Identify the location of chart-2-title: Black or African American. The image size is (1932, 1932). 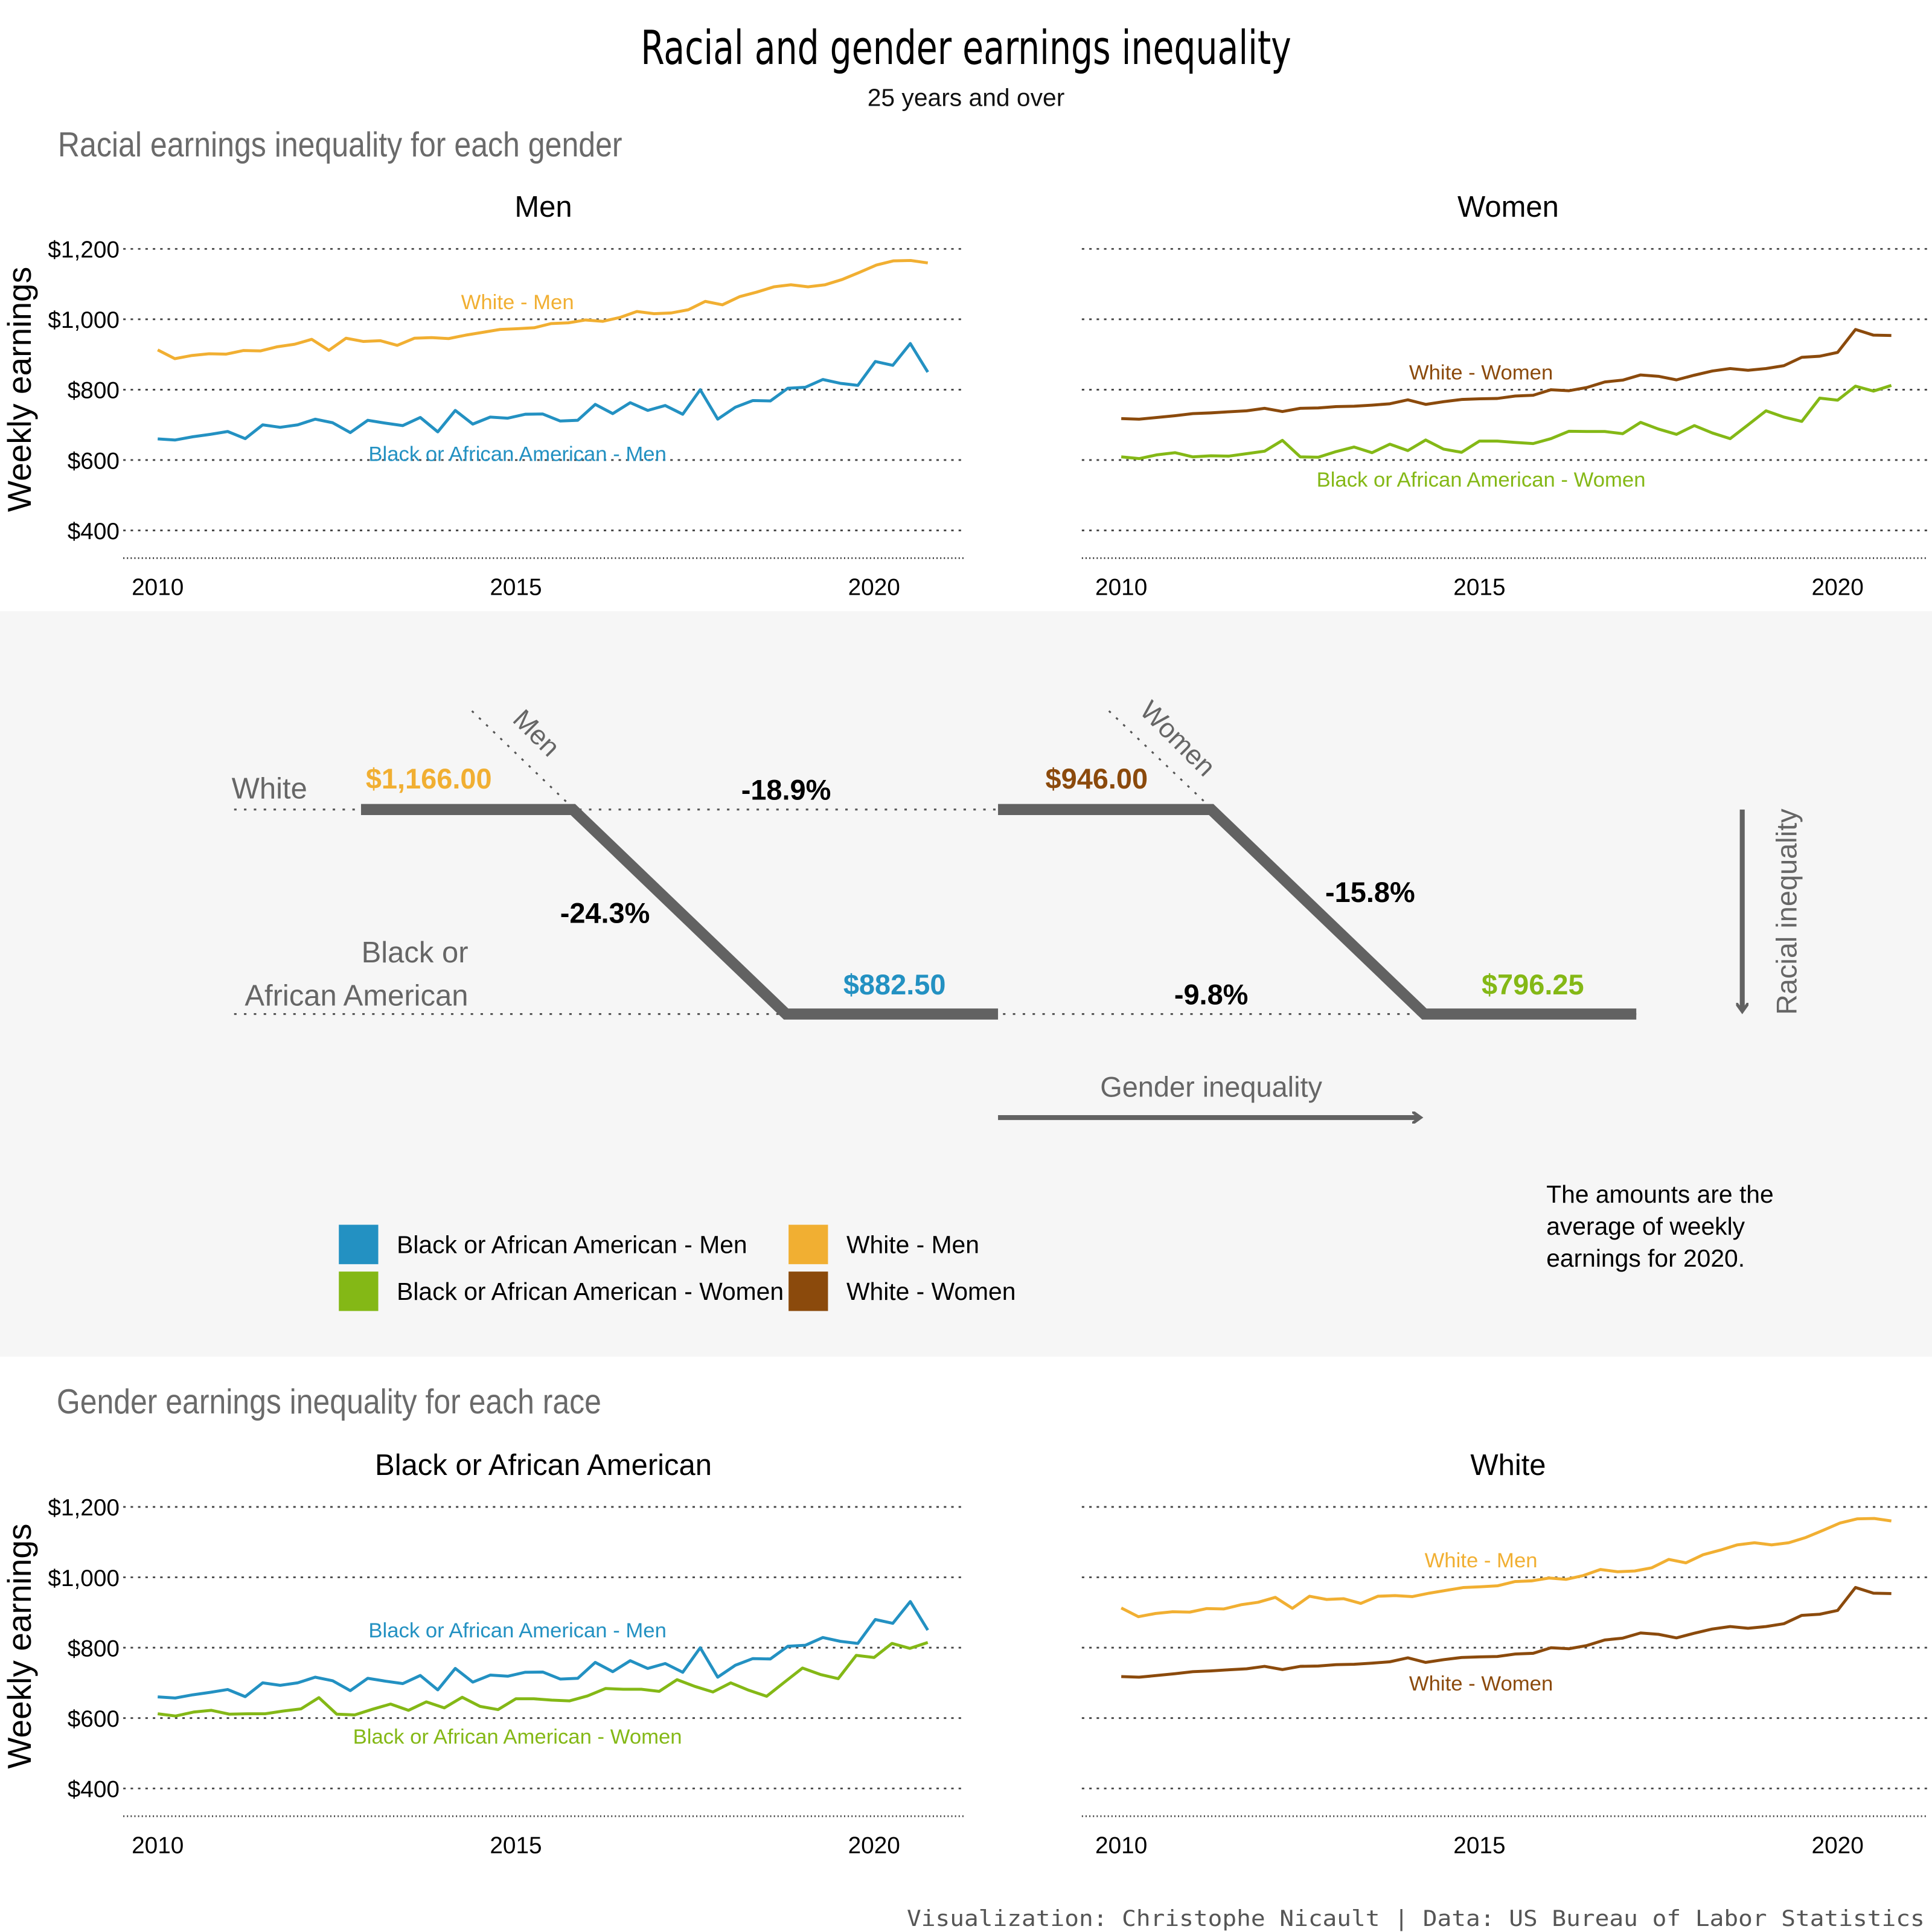
(543, 1466).